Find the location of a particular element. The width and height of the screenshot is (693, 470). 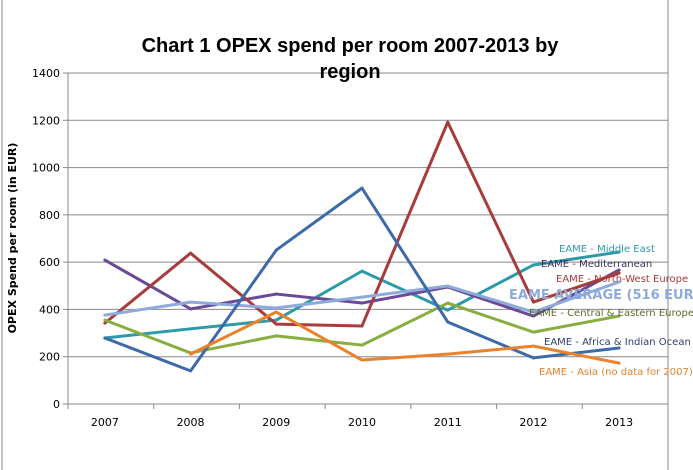

y-axis-label: OPEX Spend per room (in EUR) is located at coordinates (12, 238).